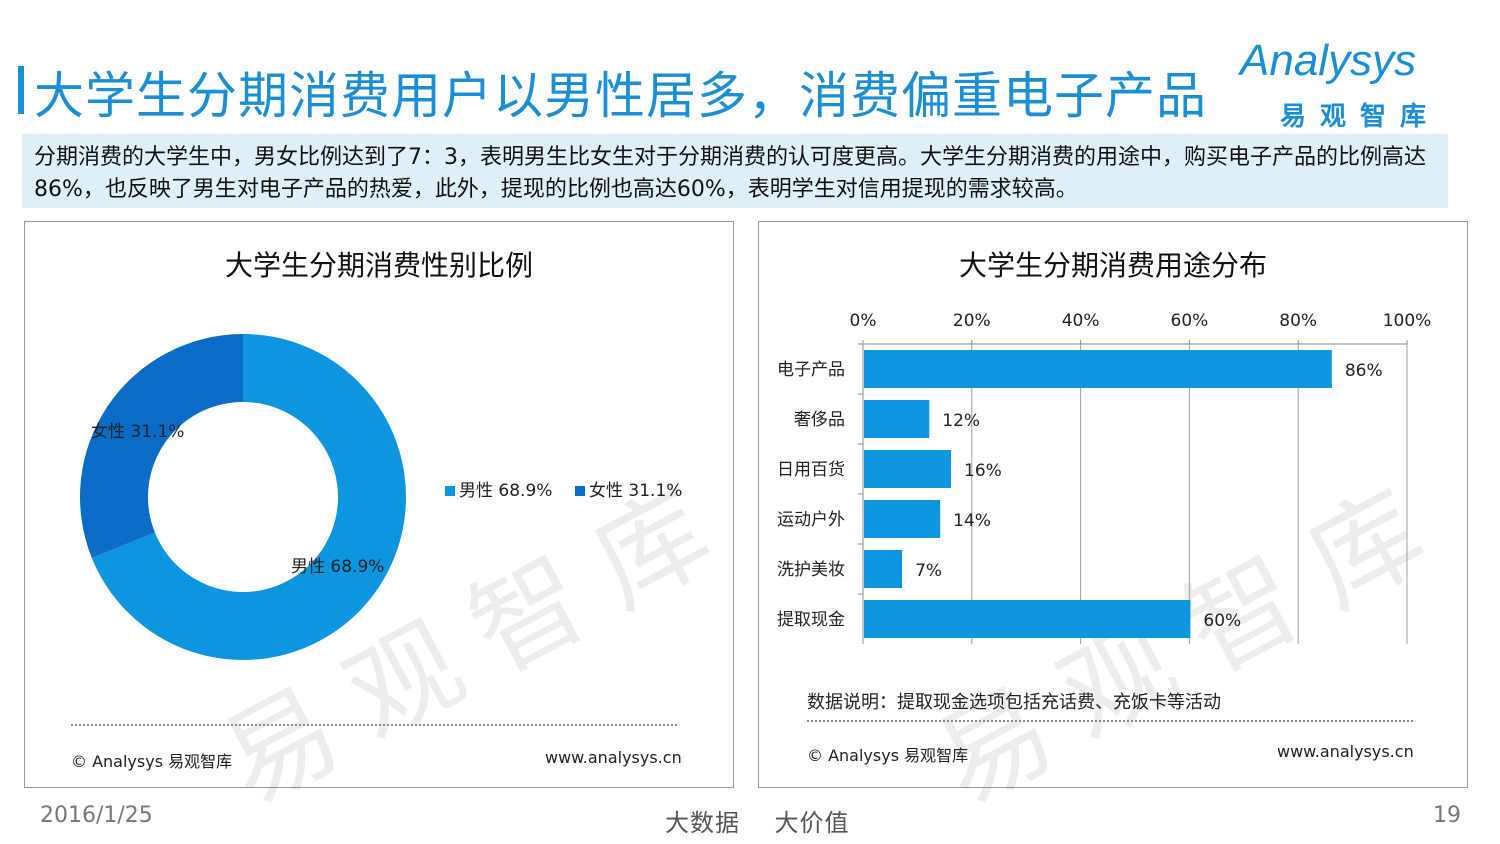  I want to click on logo-wordmark: Analysys, so click(1328, 60).